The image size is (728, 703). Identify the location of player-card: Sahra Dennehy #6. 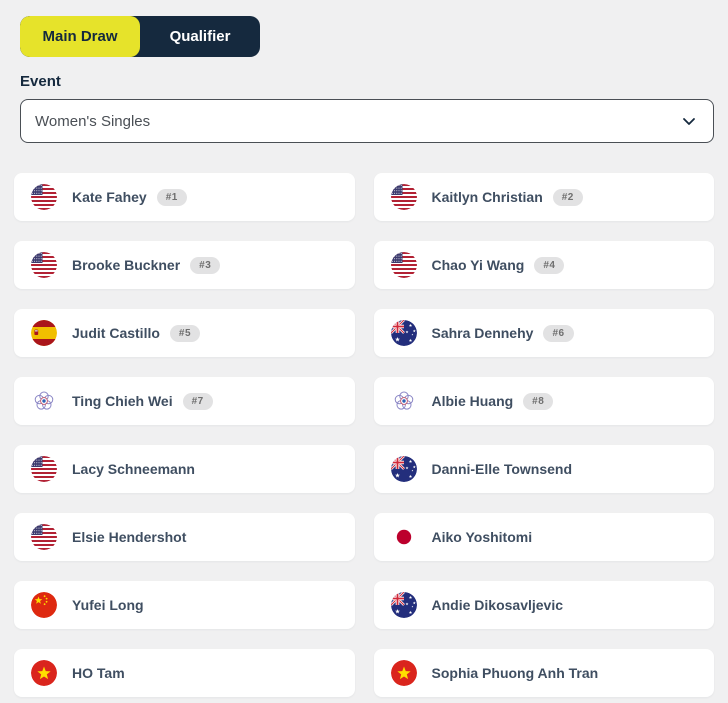
(543, 333).